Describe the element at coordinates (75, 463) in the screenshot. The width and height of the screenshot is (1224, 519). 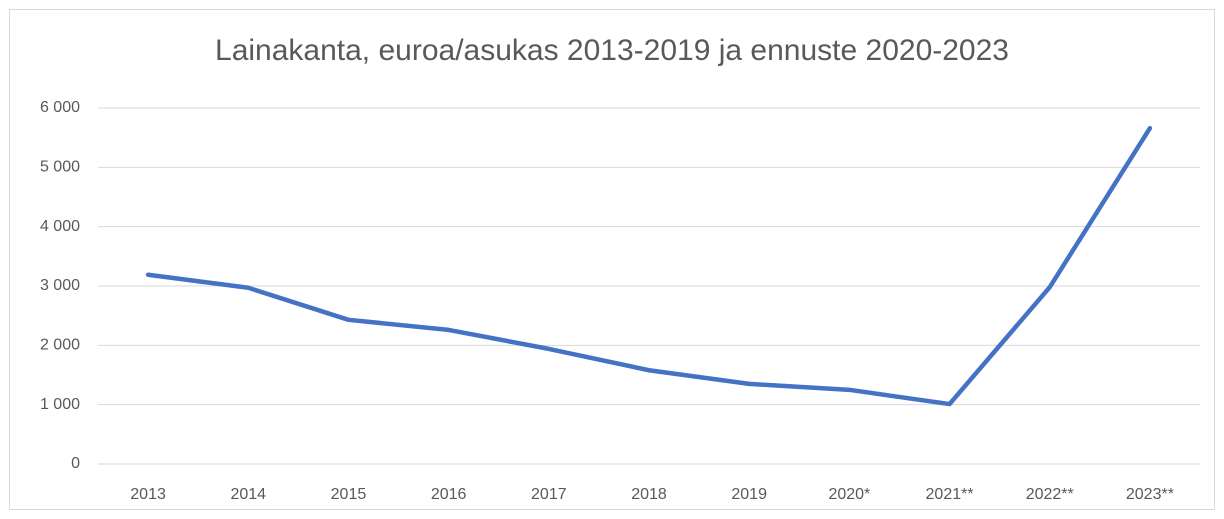
I see `y-tick-label: 0` at that location.